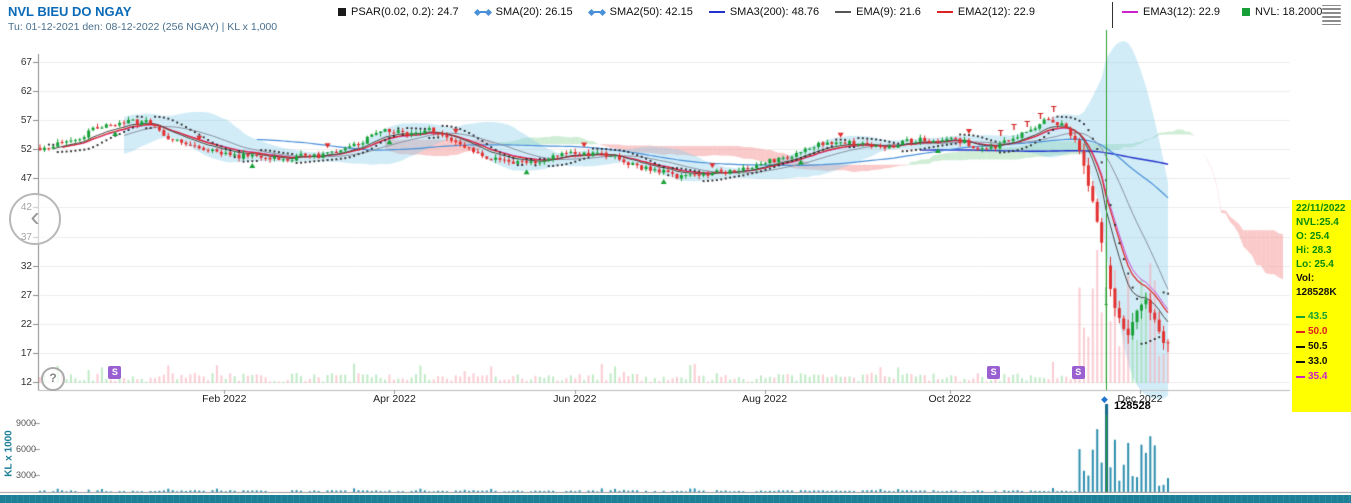  I want to click on legend-item: EMA2(12): 22.9, so click(985, 12).